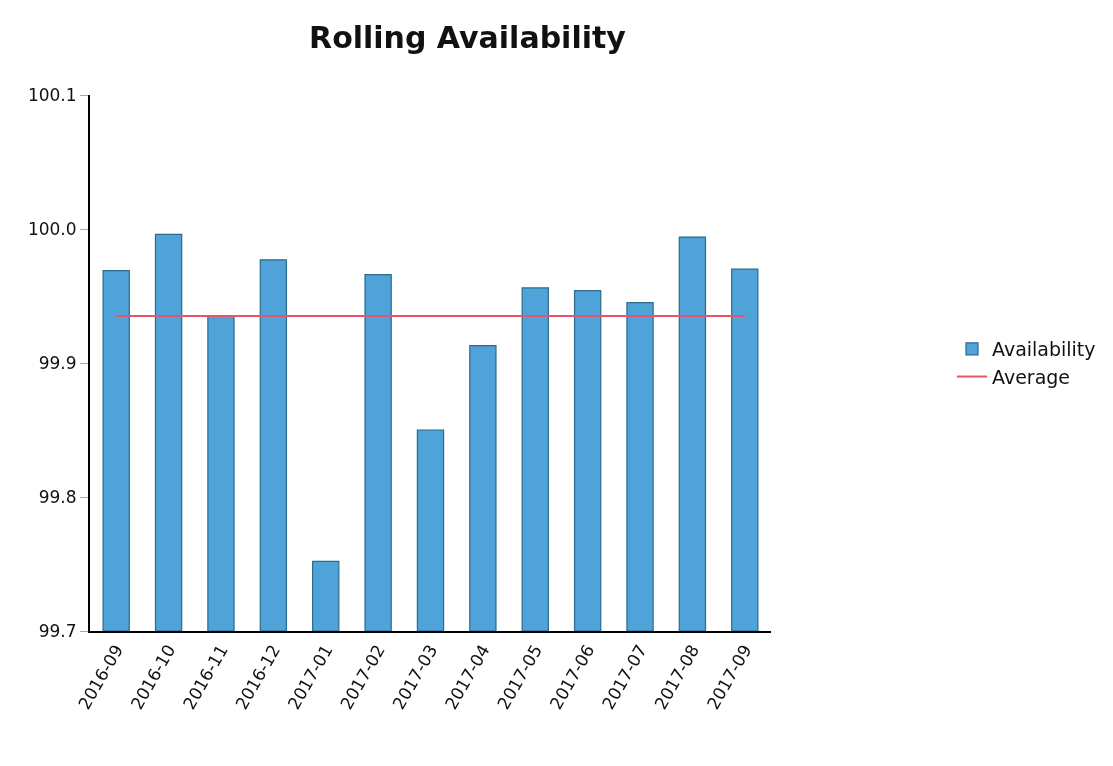  What do you see at coordinates (1031, 376) in the screenshot?
I see `legend-label: Average` at bounding box center [1031, 376].